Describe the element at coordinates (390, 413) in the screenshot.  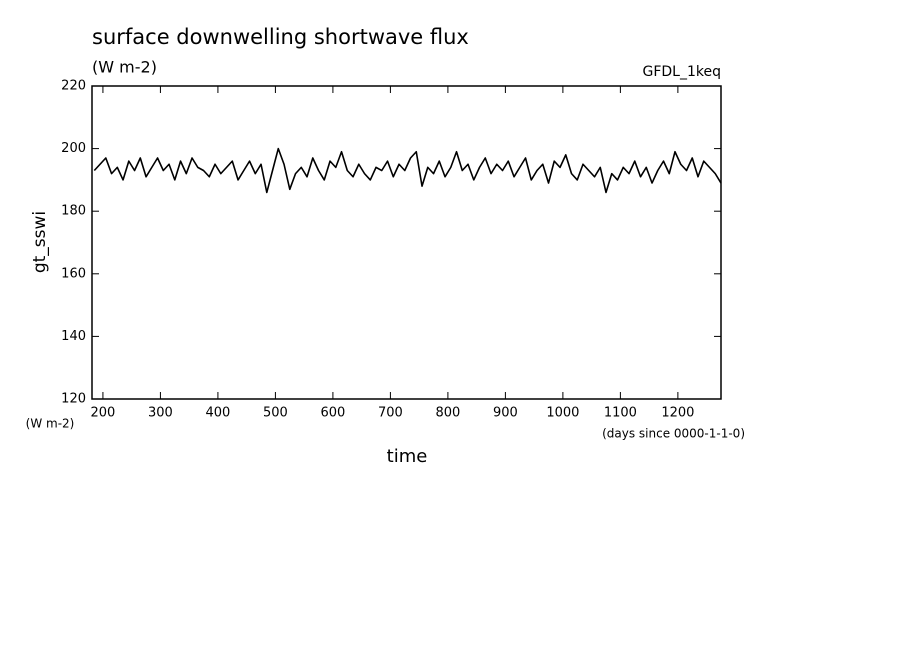
I see `x-tick-label: 700` at that location.